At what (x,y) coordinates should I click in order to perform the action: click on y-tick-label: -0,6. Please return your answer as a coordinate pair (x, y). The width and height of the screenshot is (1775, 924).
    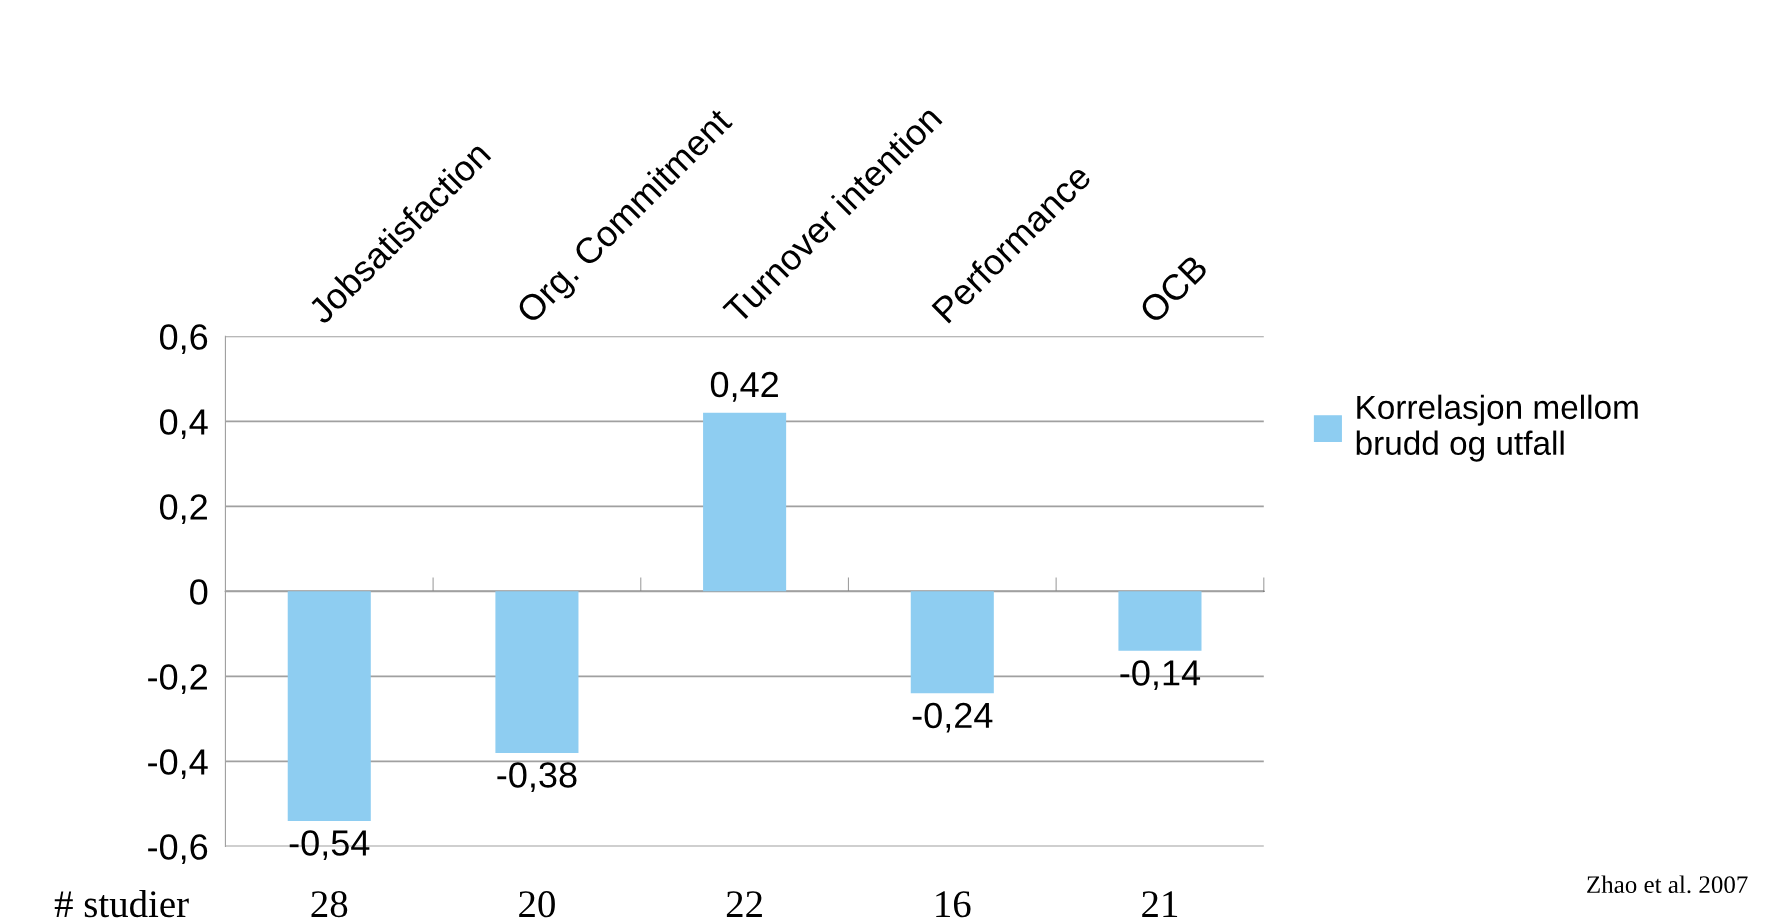
    Looking at the image, I should click on (178, 849).